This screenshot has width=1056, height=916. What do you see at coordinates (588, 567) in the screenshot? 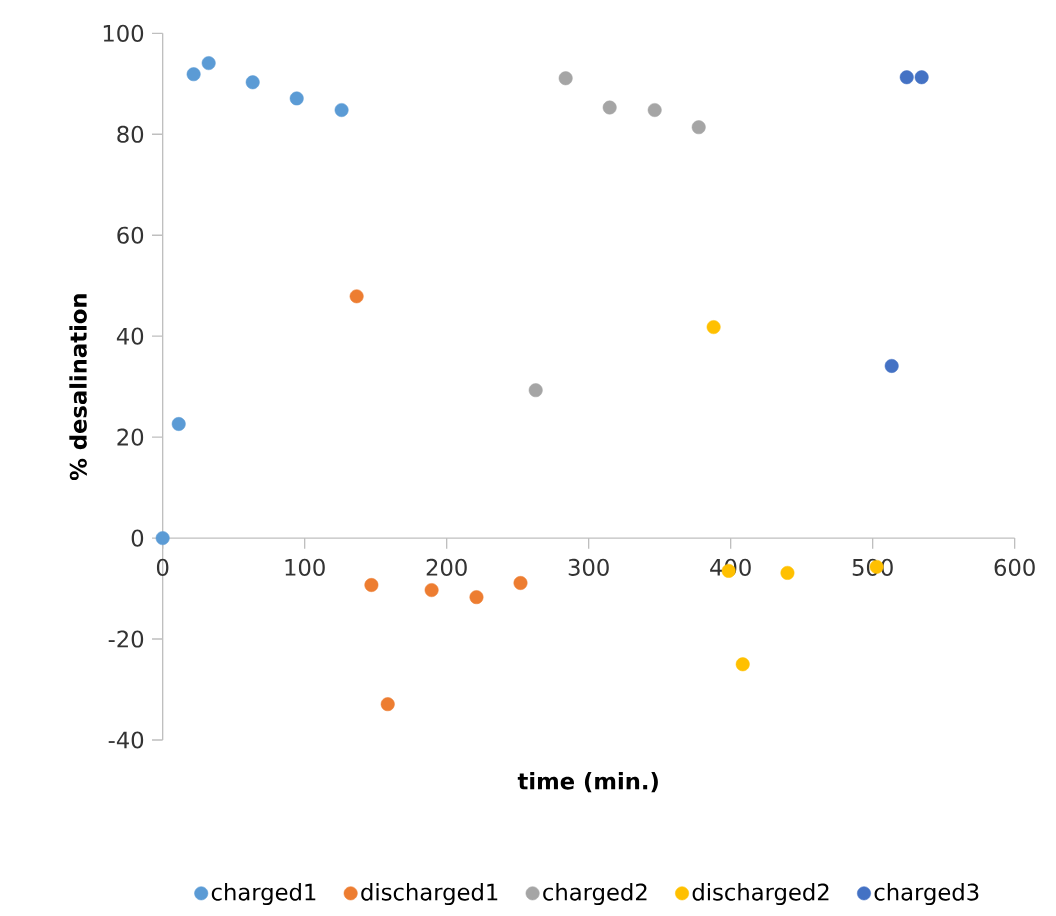
I see `x-tick-label: 300` at bounding box center [588, 567].